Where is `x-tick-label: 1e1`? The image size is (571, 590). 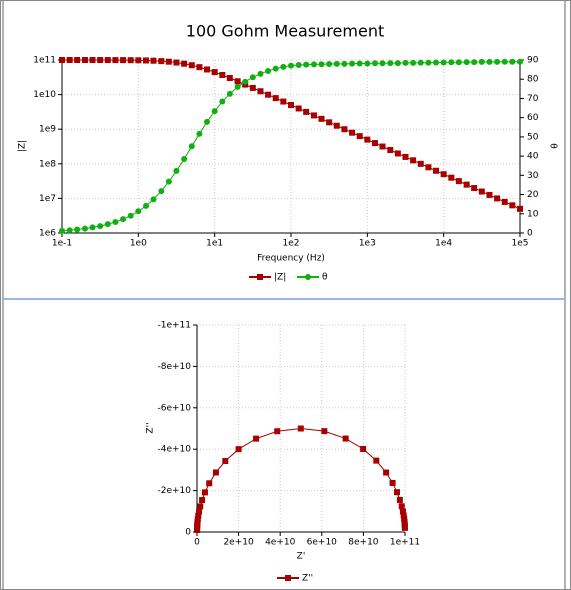 x-tick-label: 1e1 is located at coordinates (214, 244).